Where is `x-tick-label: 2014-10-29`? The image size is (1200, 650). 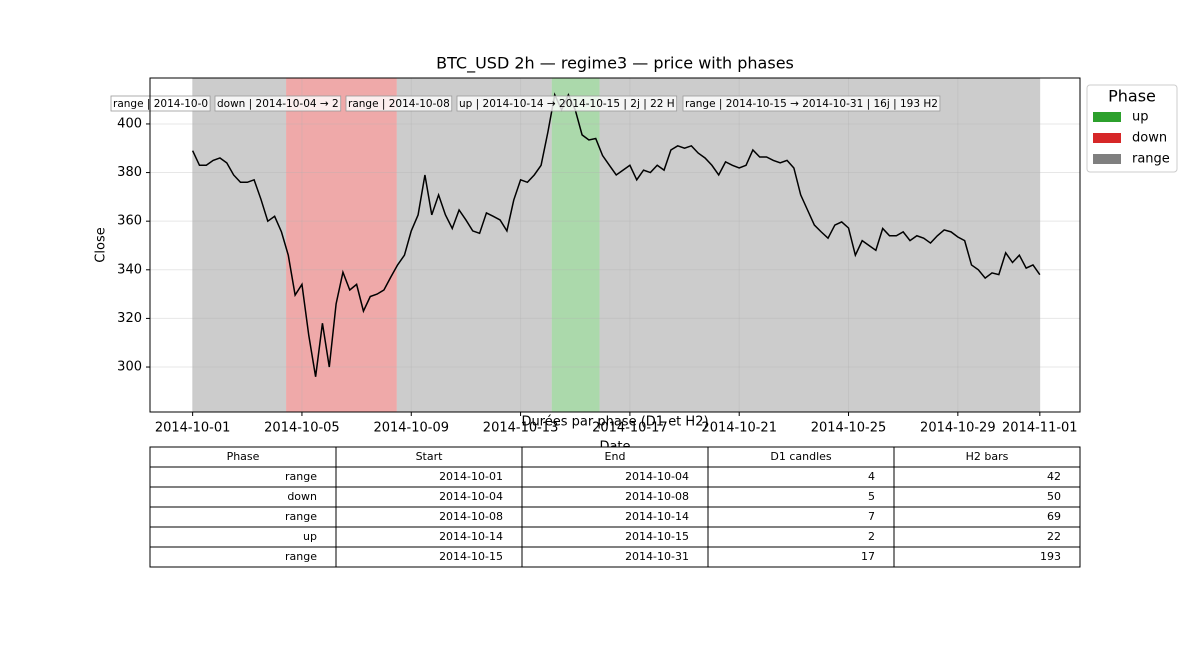 x-tick-label: 2014-10-29 is located at coordinates (958, 428).